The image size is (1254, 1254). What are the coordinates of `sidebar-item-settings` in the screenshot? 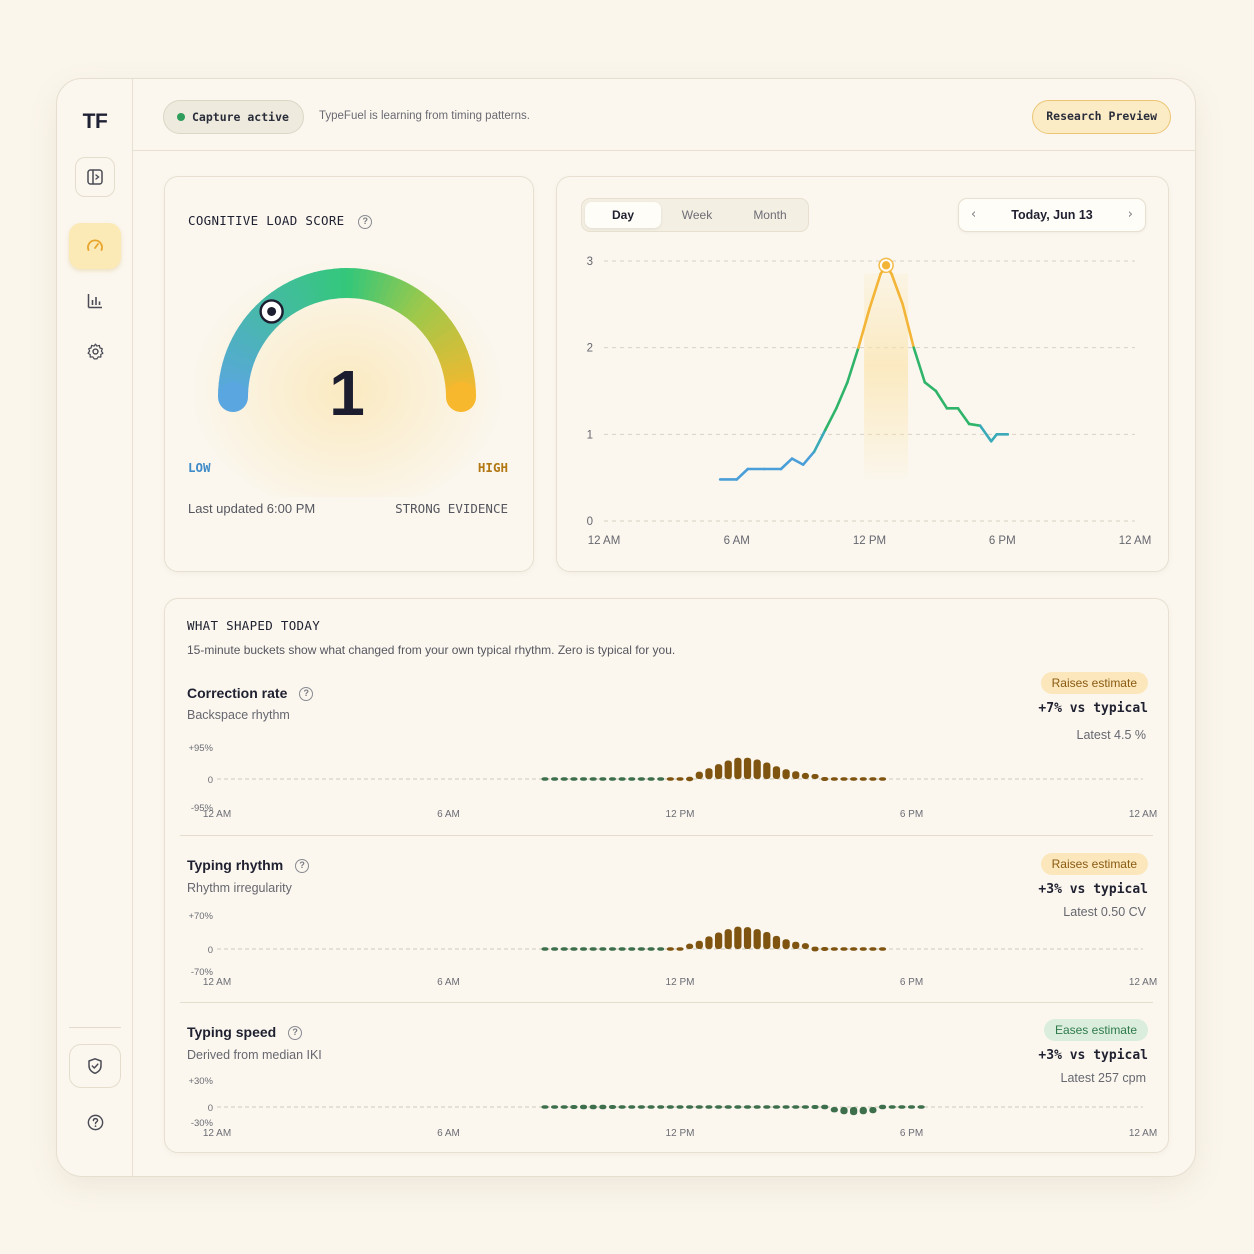 It's located at (95, 351).